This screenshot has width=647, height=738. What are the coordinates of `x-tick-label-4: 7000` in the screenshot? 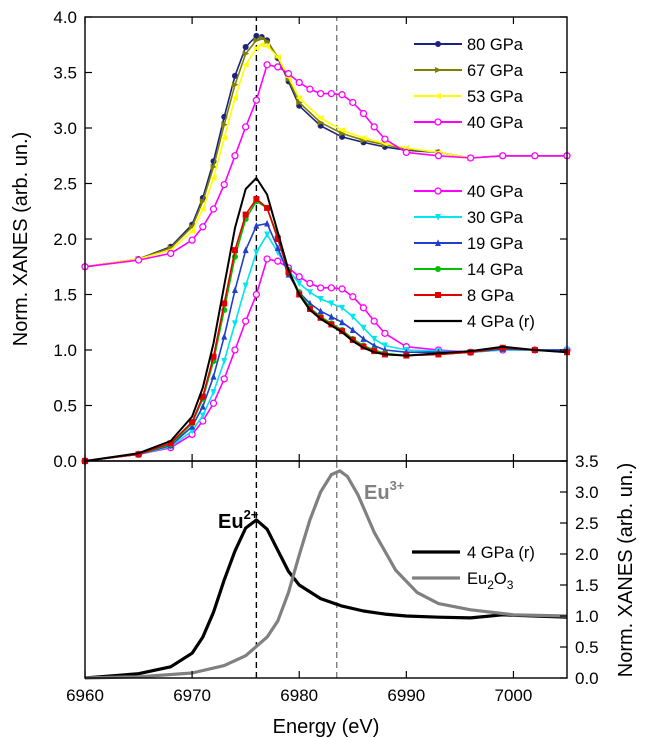 It's located at (514, 695).